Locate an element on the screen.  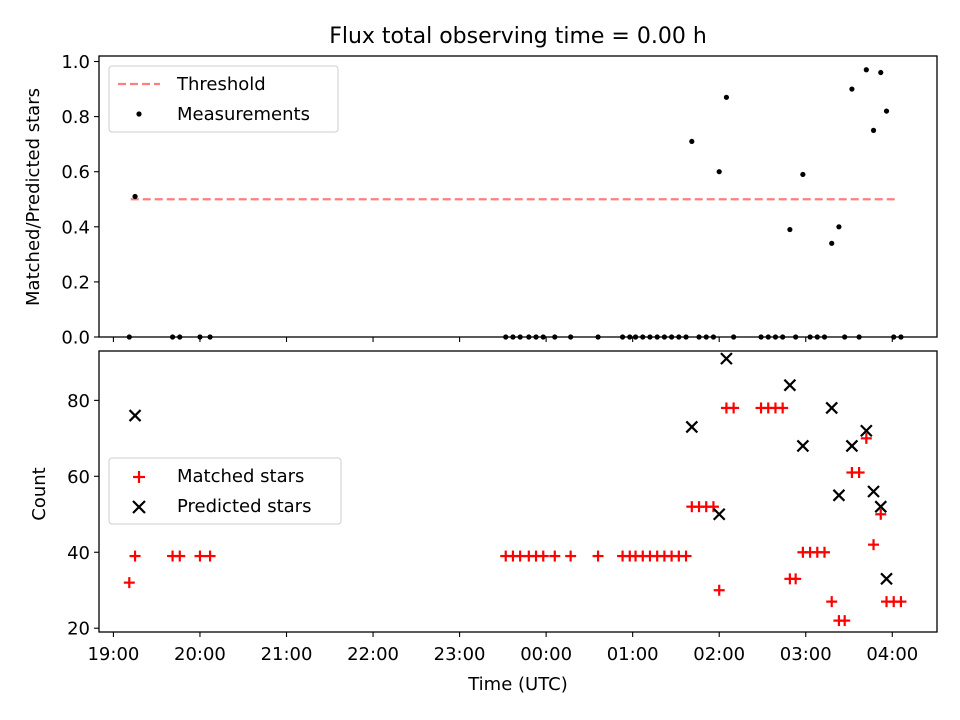
x-tick-label: 21:00 is located at coordinates (287, 654).